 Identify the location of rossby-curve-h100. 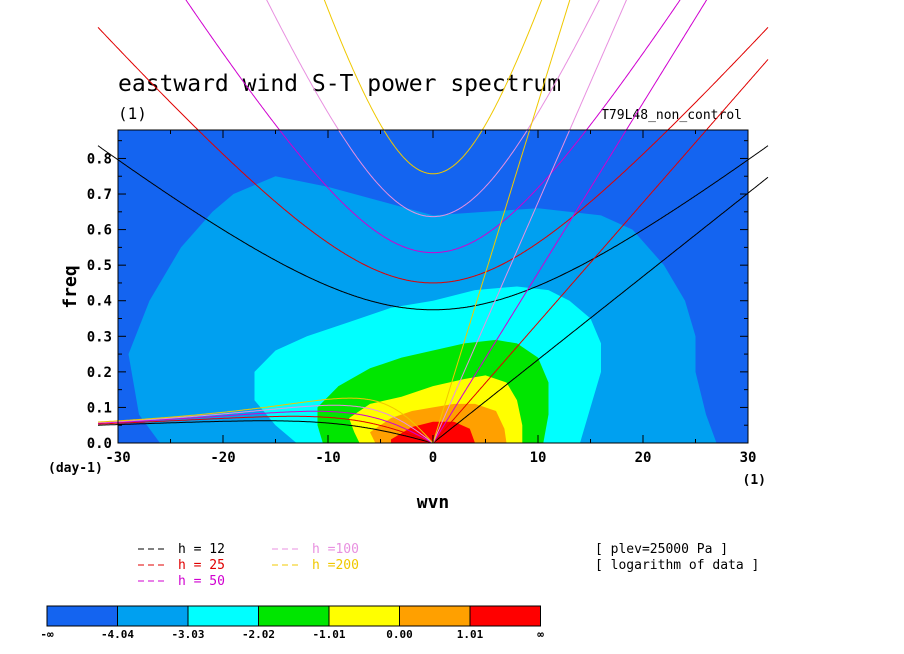
(266, 423).